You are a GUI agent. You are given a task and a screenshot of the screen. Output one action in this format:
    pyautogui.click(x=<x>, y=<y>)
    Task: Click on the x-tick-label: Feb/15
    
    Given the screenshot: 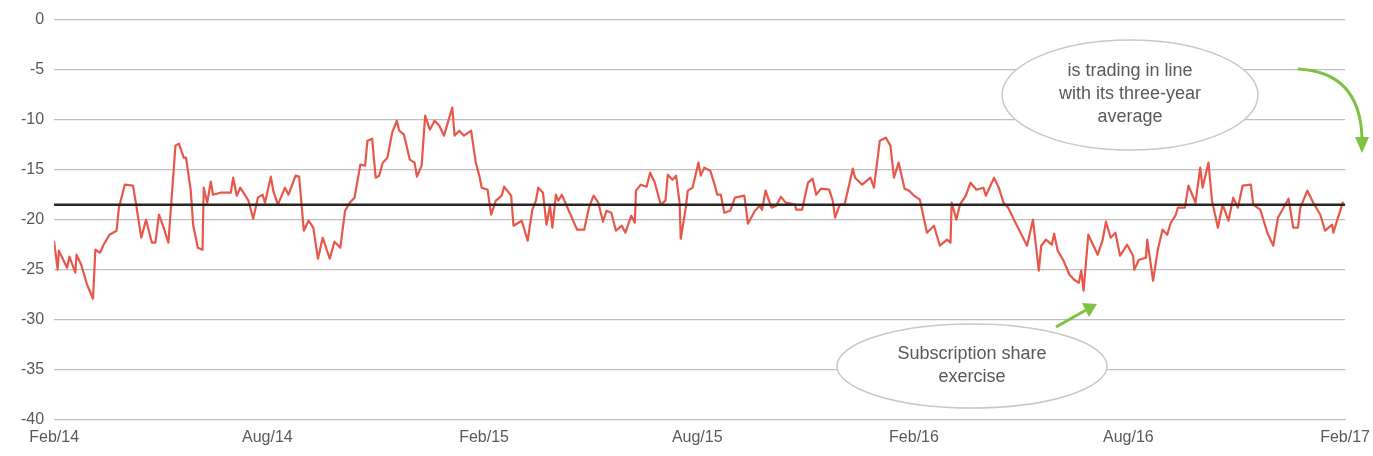 What is the action you would take?
    pyautogui.click(x=484, y=436)
    